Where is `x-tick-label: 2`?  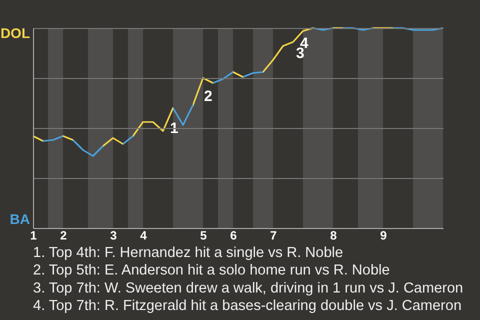 x-tick-label: 2 is located at coordinates (64, 235).